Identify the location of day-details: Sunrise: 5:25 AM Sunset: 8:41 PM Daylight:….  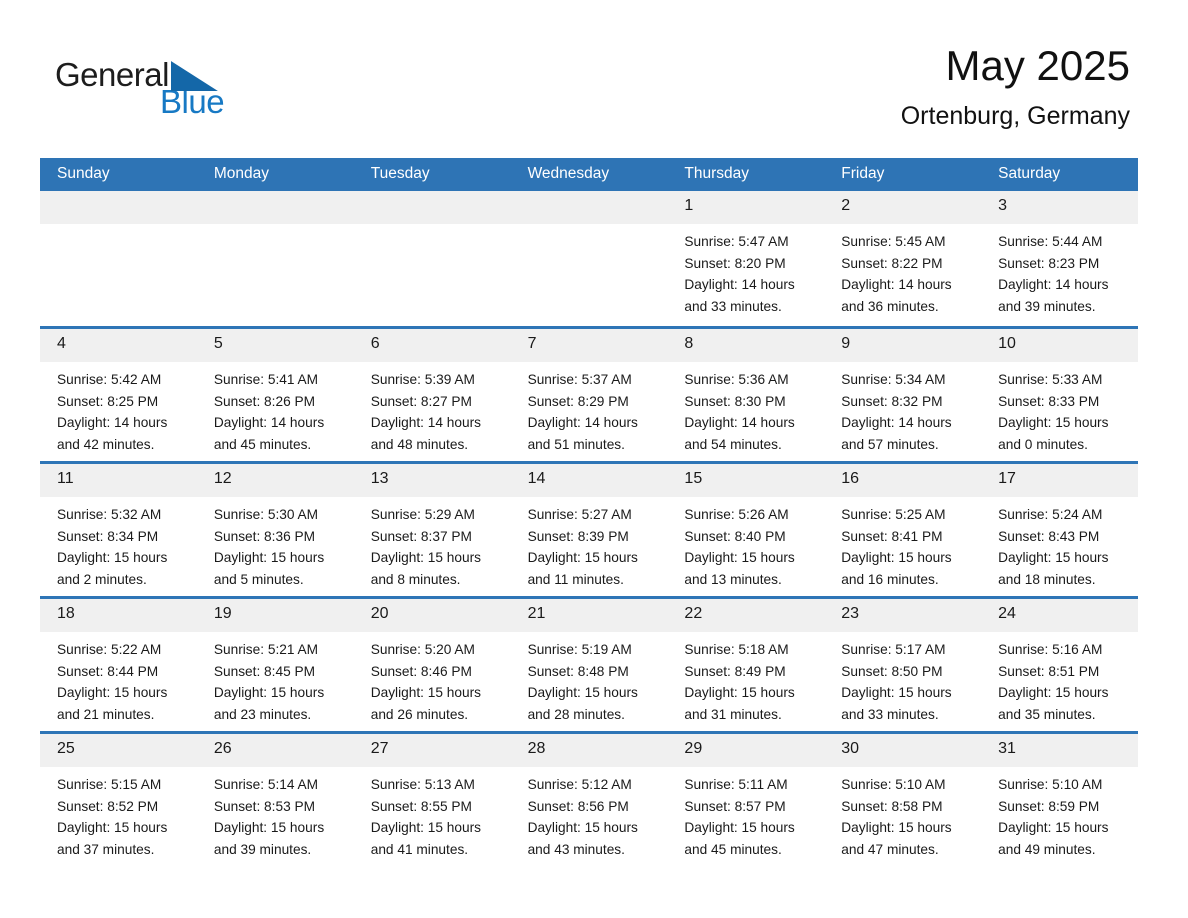
(902, 543).